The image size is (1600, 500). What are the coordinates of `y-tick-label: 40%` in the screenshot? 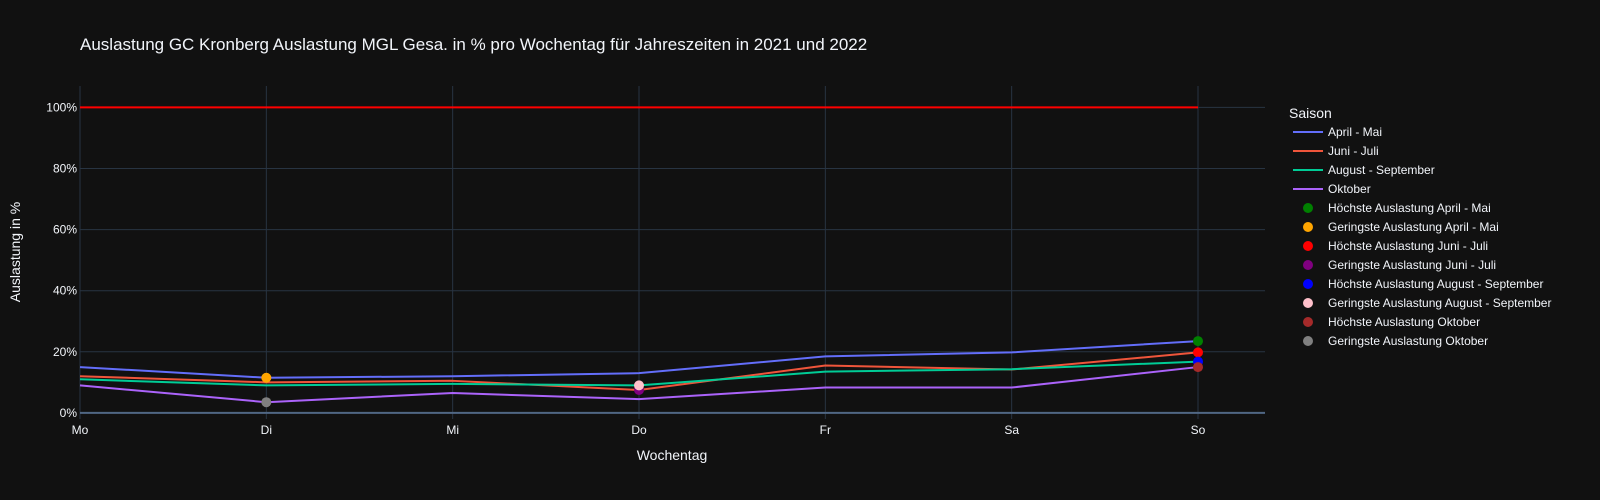 It's located at (65, 291).